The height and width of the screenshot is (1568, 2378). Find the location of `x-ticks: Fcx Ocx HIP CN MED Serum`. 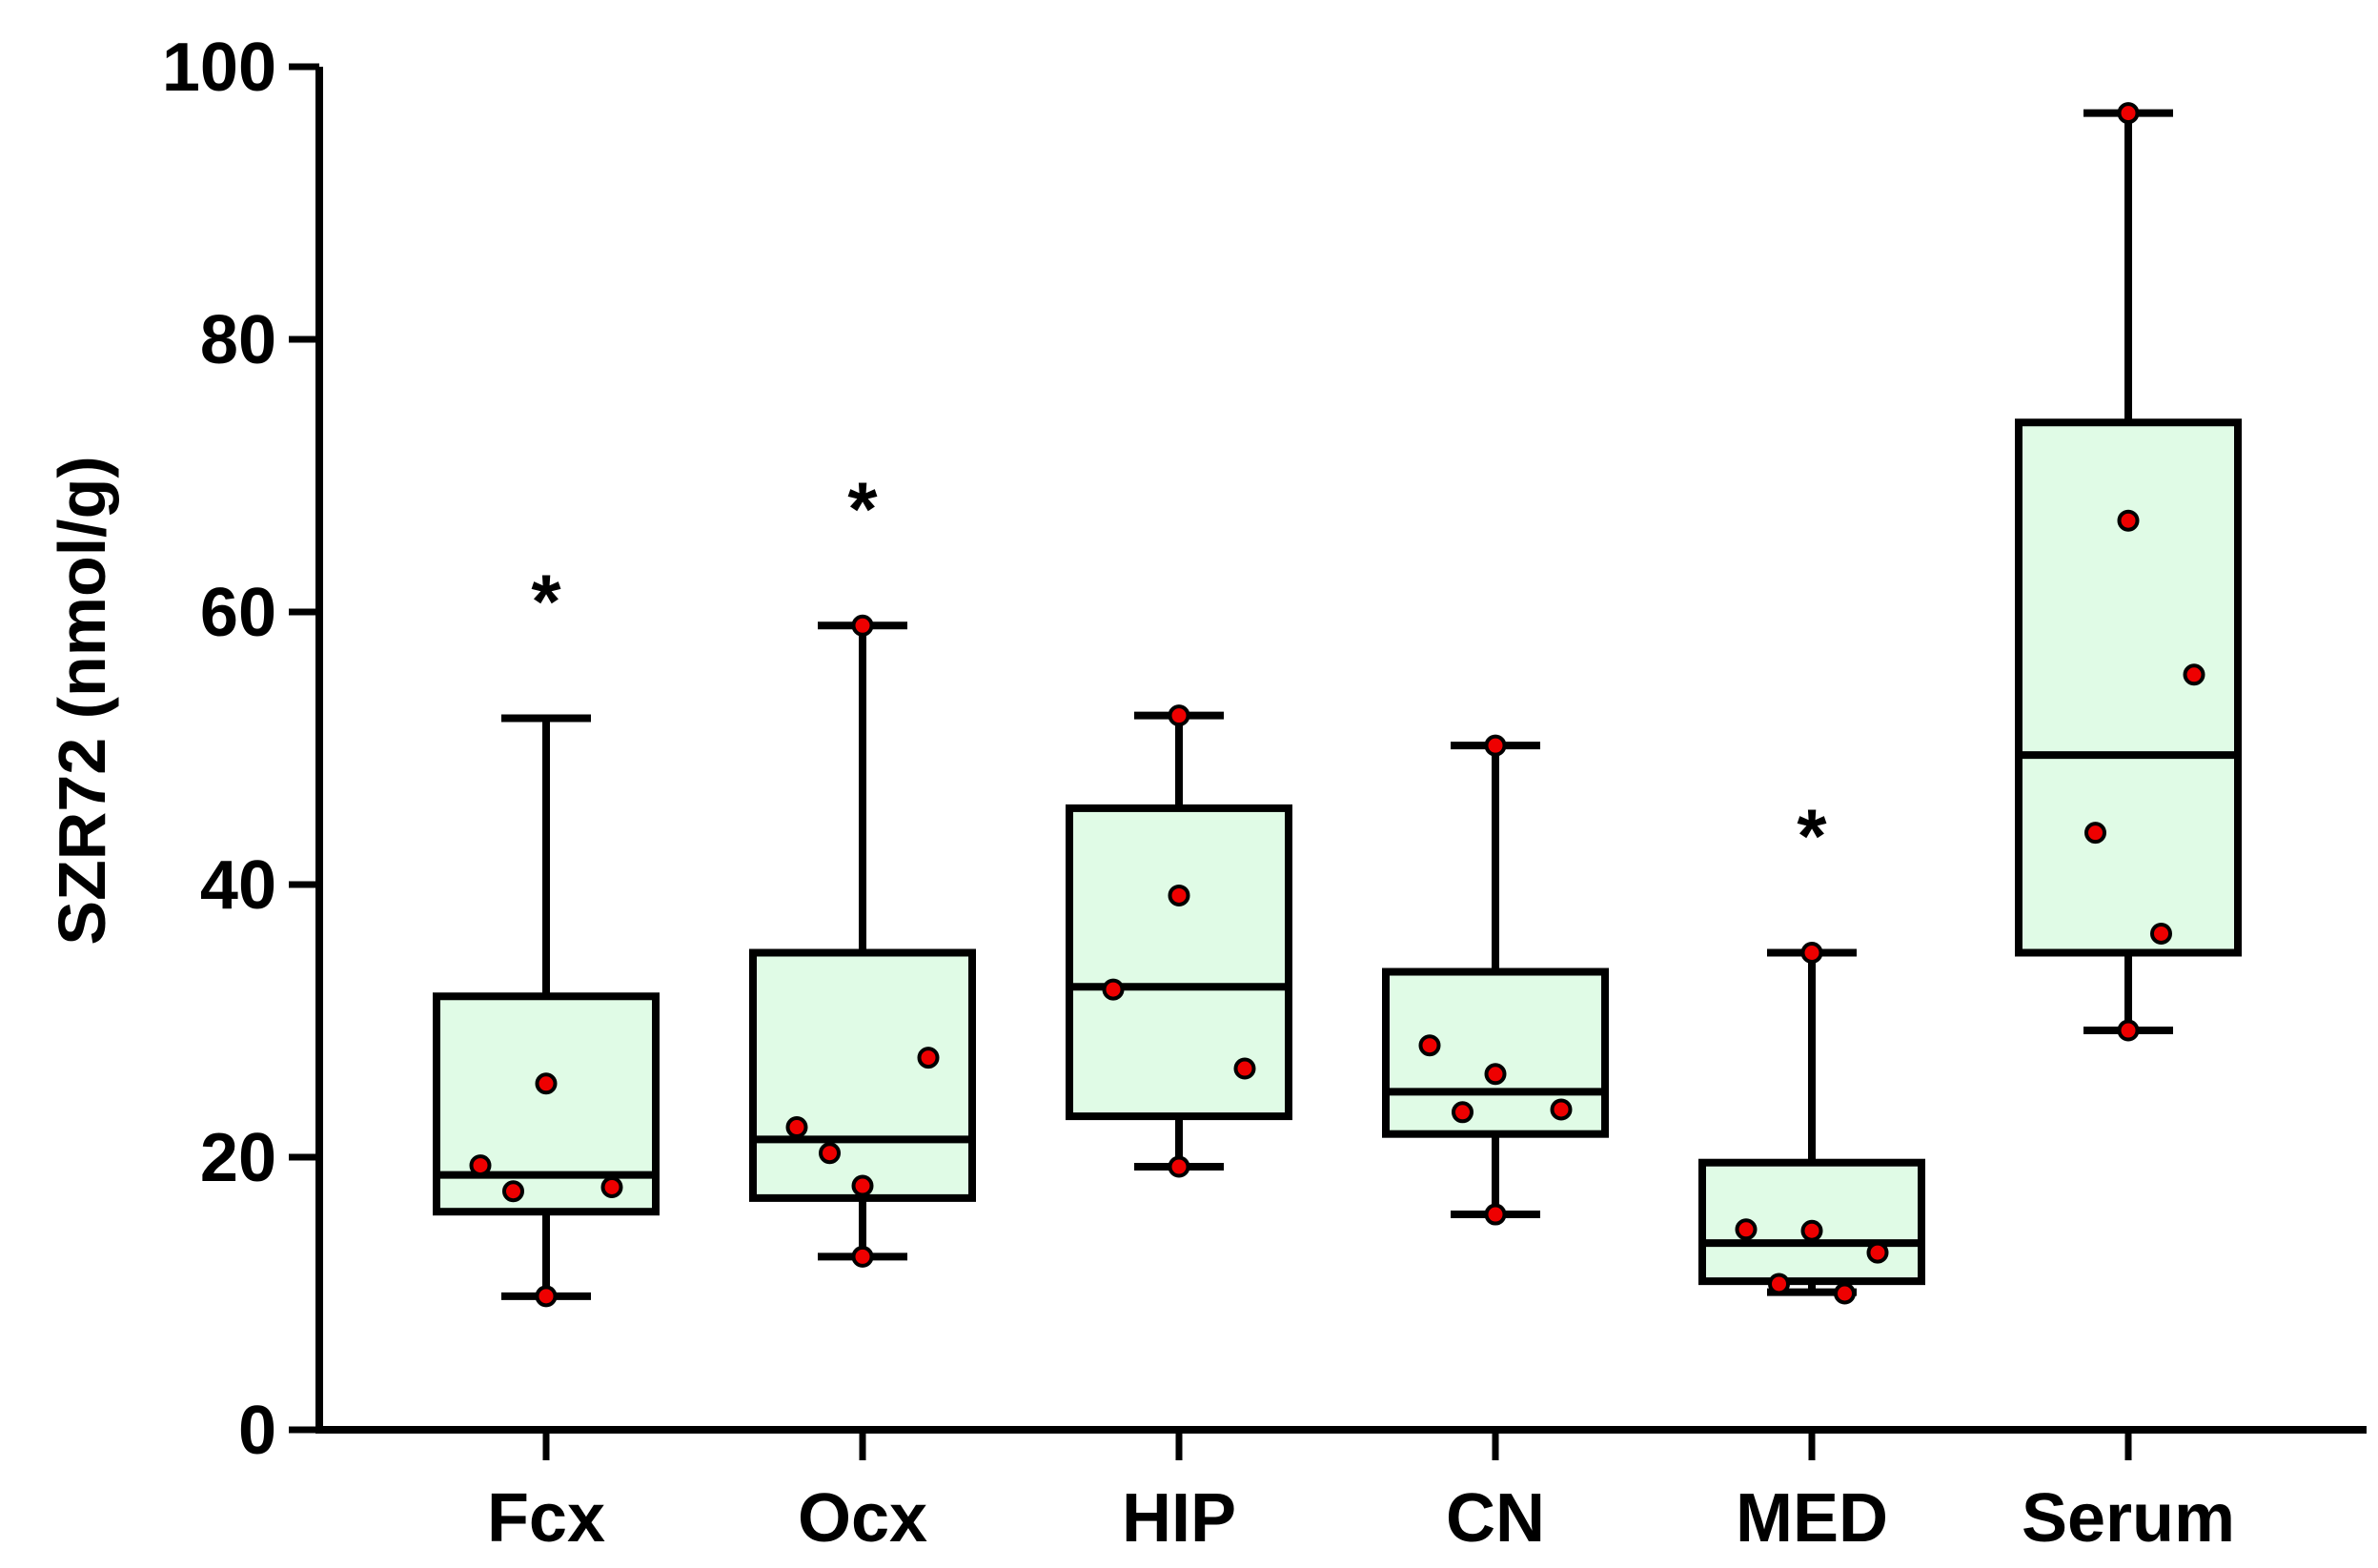

x-ticks: Fcx Ocx HIP CN MED Serum is located at coordinates (1361, 1493).